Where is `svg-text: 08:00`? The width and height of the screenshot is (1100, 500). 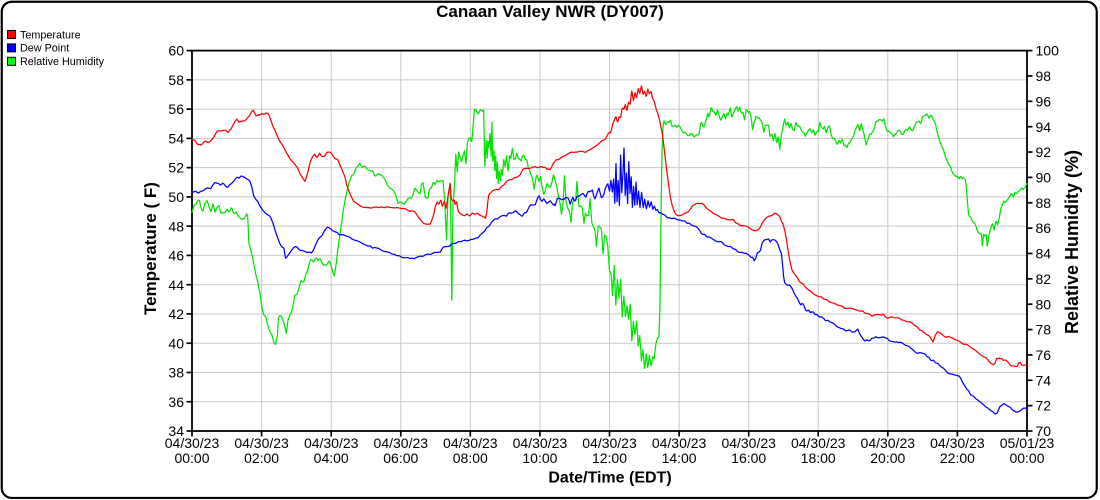 svg-text: 08:00 is located at coordinates (470, 458).